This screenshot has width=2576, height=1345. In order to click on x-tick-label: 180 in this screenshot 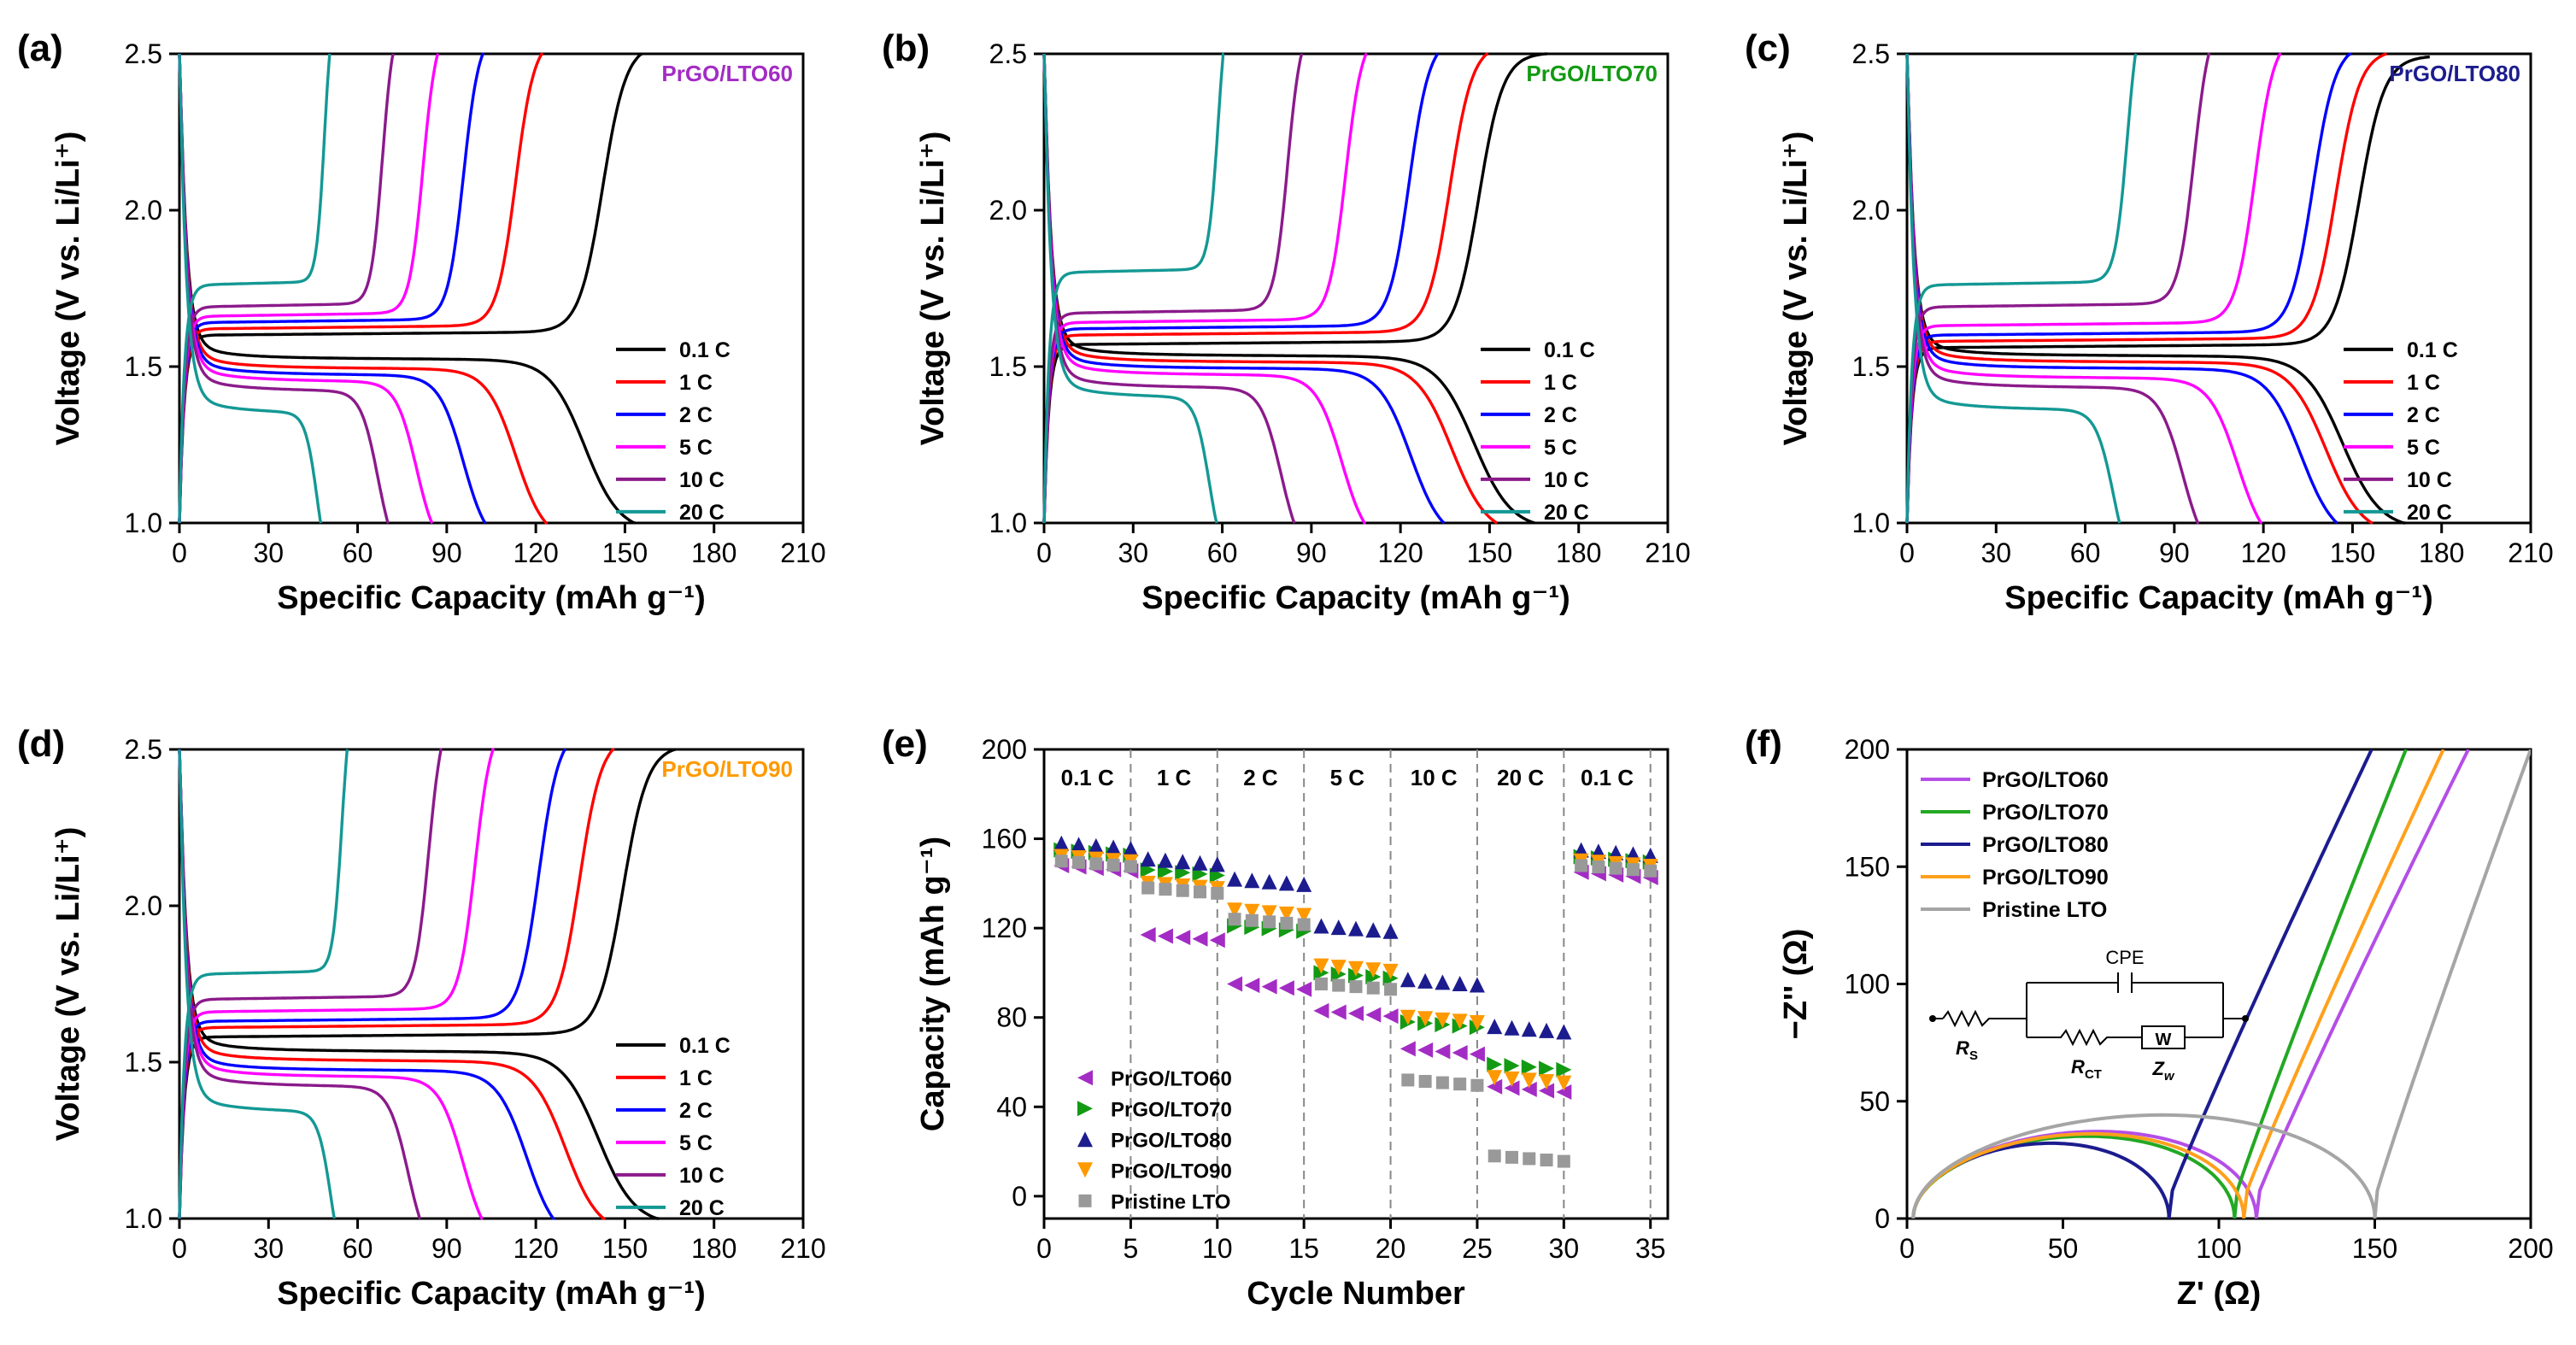, I will do `click(713, 1248)`.